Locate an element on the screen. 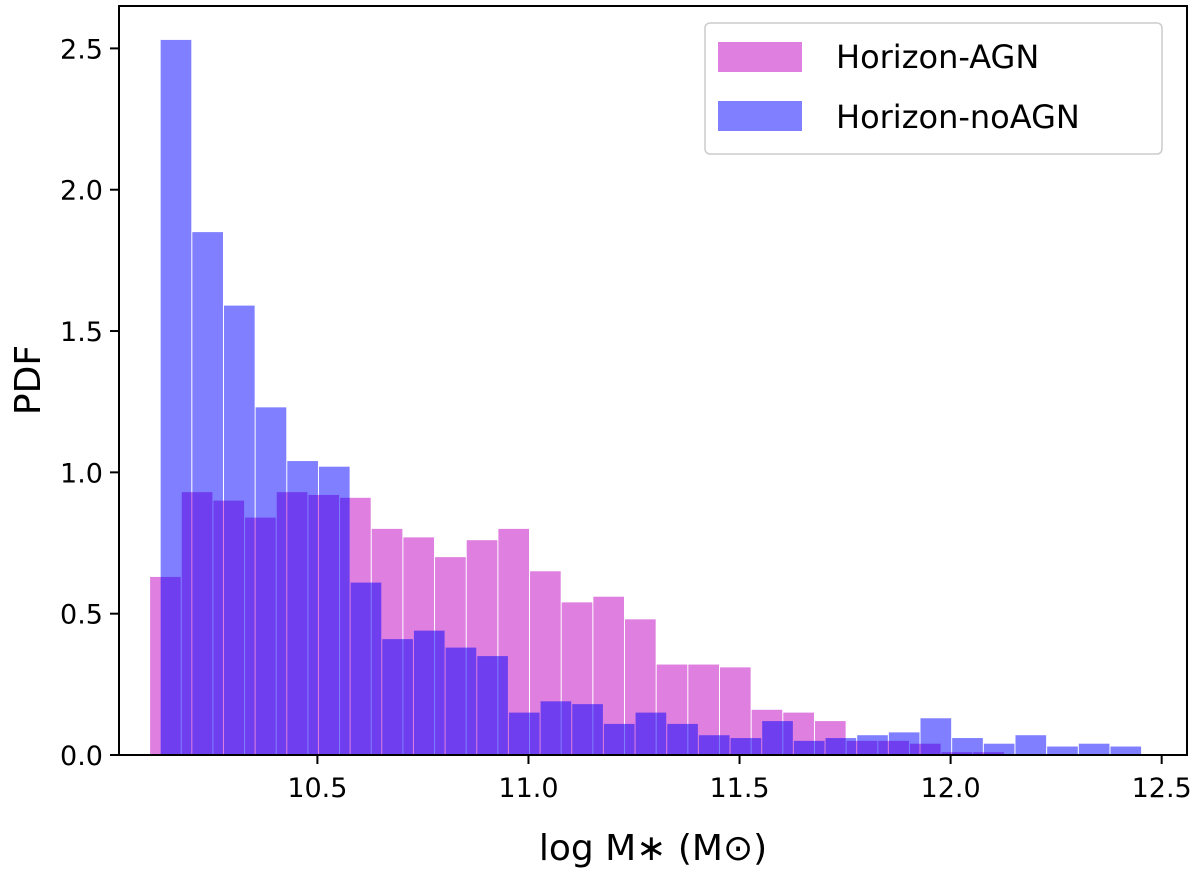 Image resolution: width=1200 pixels, height=874 pixels. legend-label-horizon-noagn: Horizon-noAGN is located at coordinates (958, 117).